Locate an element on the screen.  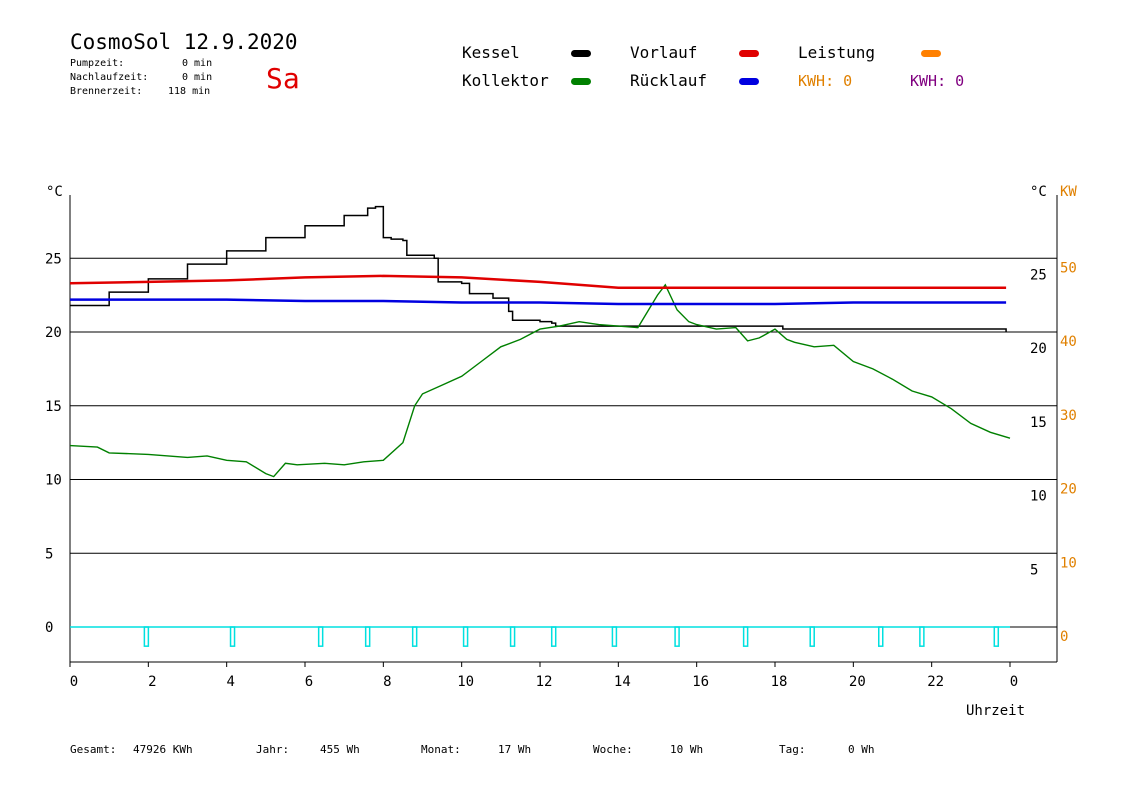
x-tick-label: 8 is located at coordinates (387, 682).